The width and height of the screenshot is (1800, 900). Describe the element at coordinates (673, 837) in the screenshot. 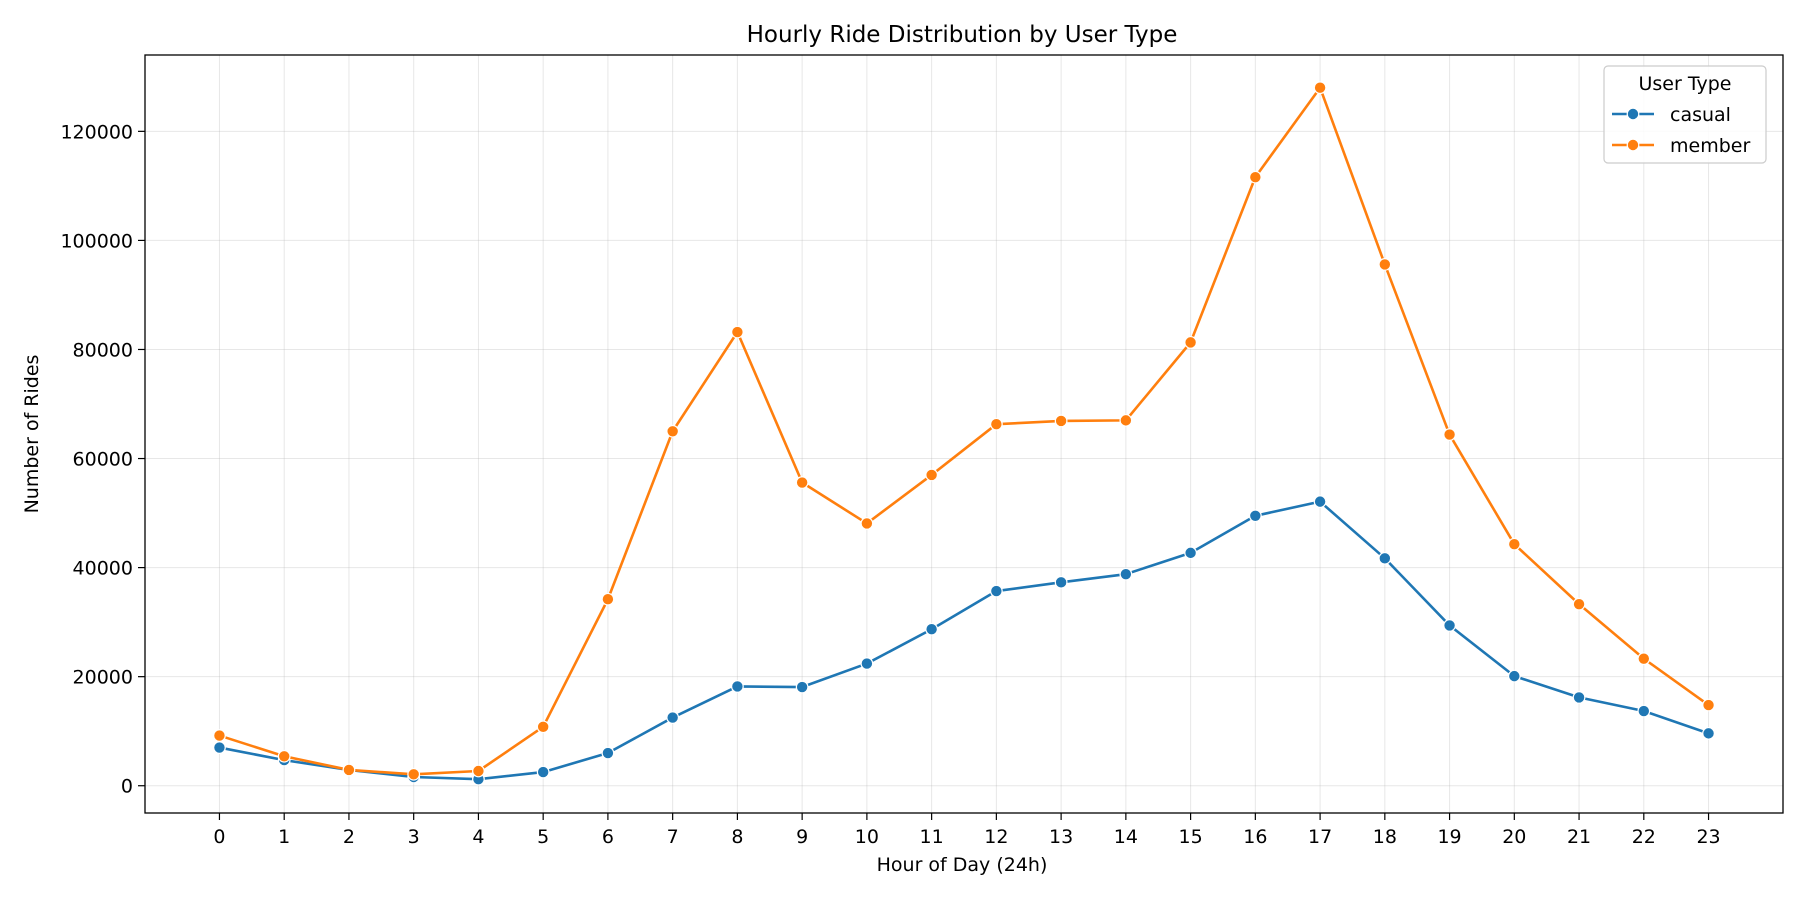

I see `x-tick-label: 7` at that location.